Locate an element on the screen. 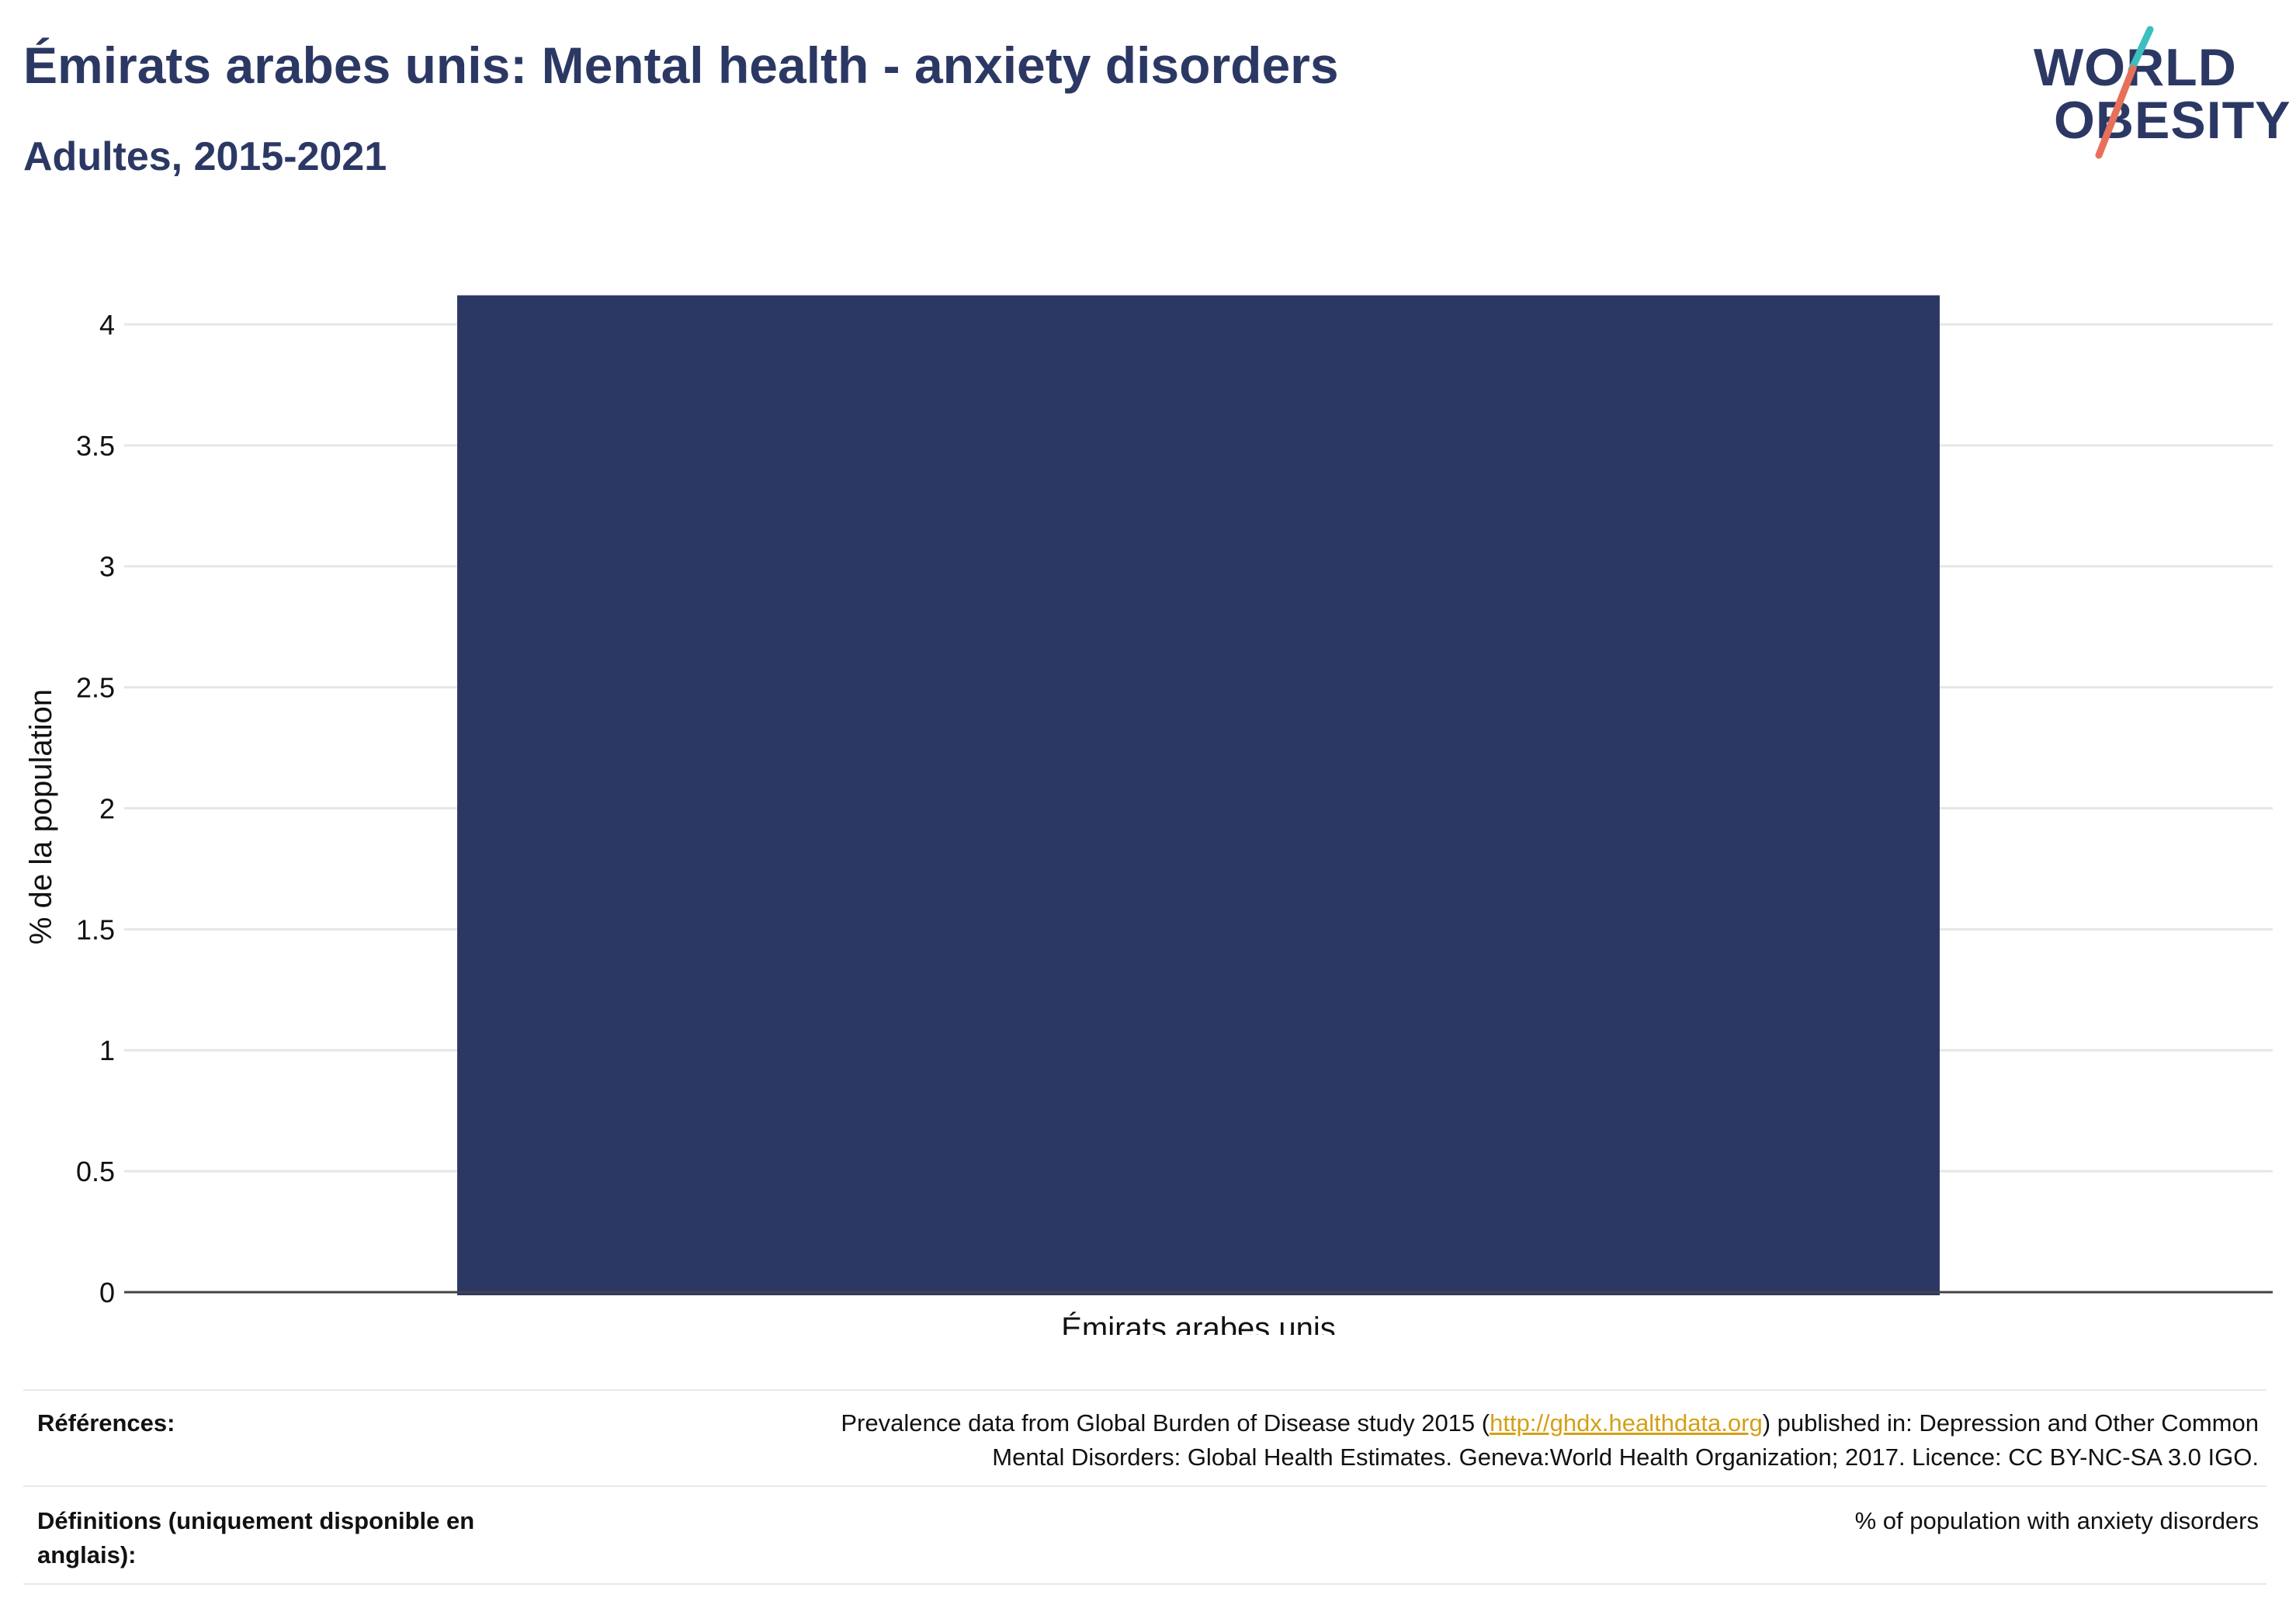 This screenshot has height=1622, width=2296. y-axis-ticks: 0 0.5 1 1.5 2 2.5 3 3.5 4 is located at coordinates (95, 808).